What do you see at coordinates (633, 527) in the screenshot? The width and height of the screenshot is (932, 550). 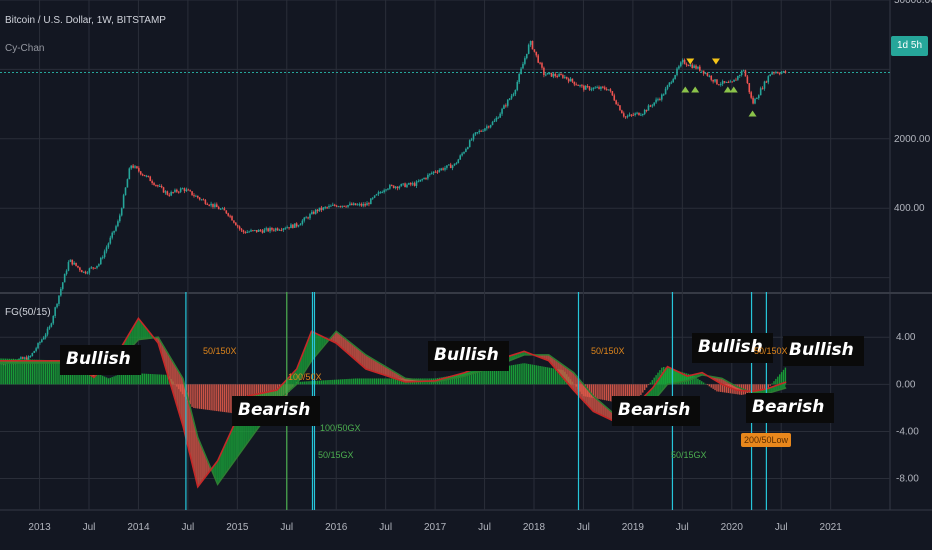 I see `x-tick-label: 2019` at bounding box center [633, 527].